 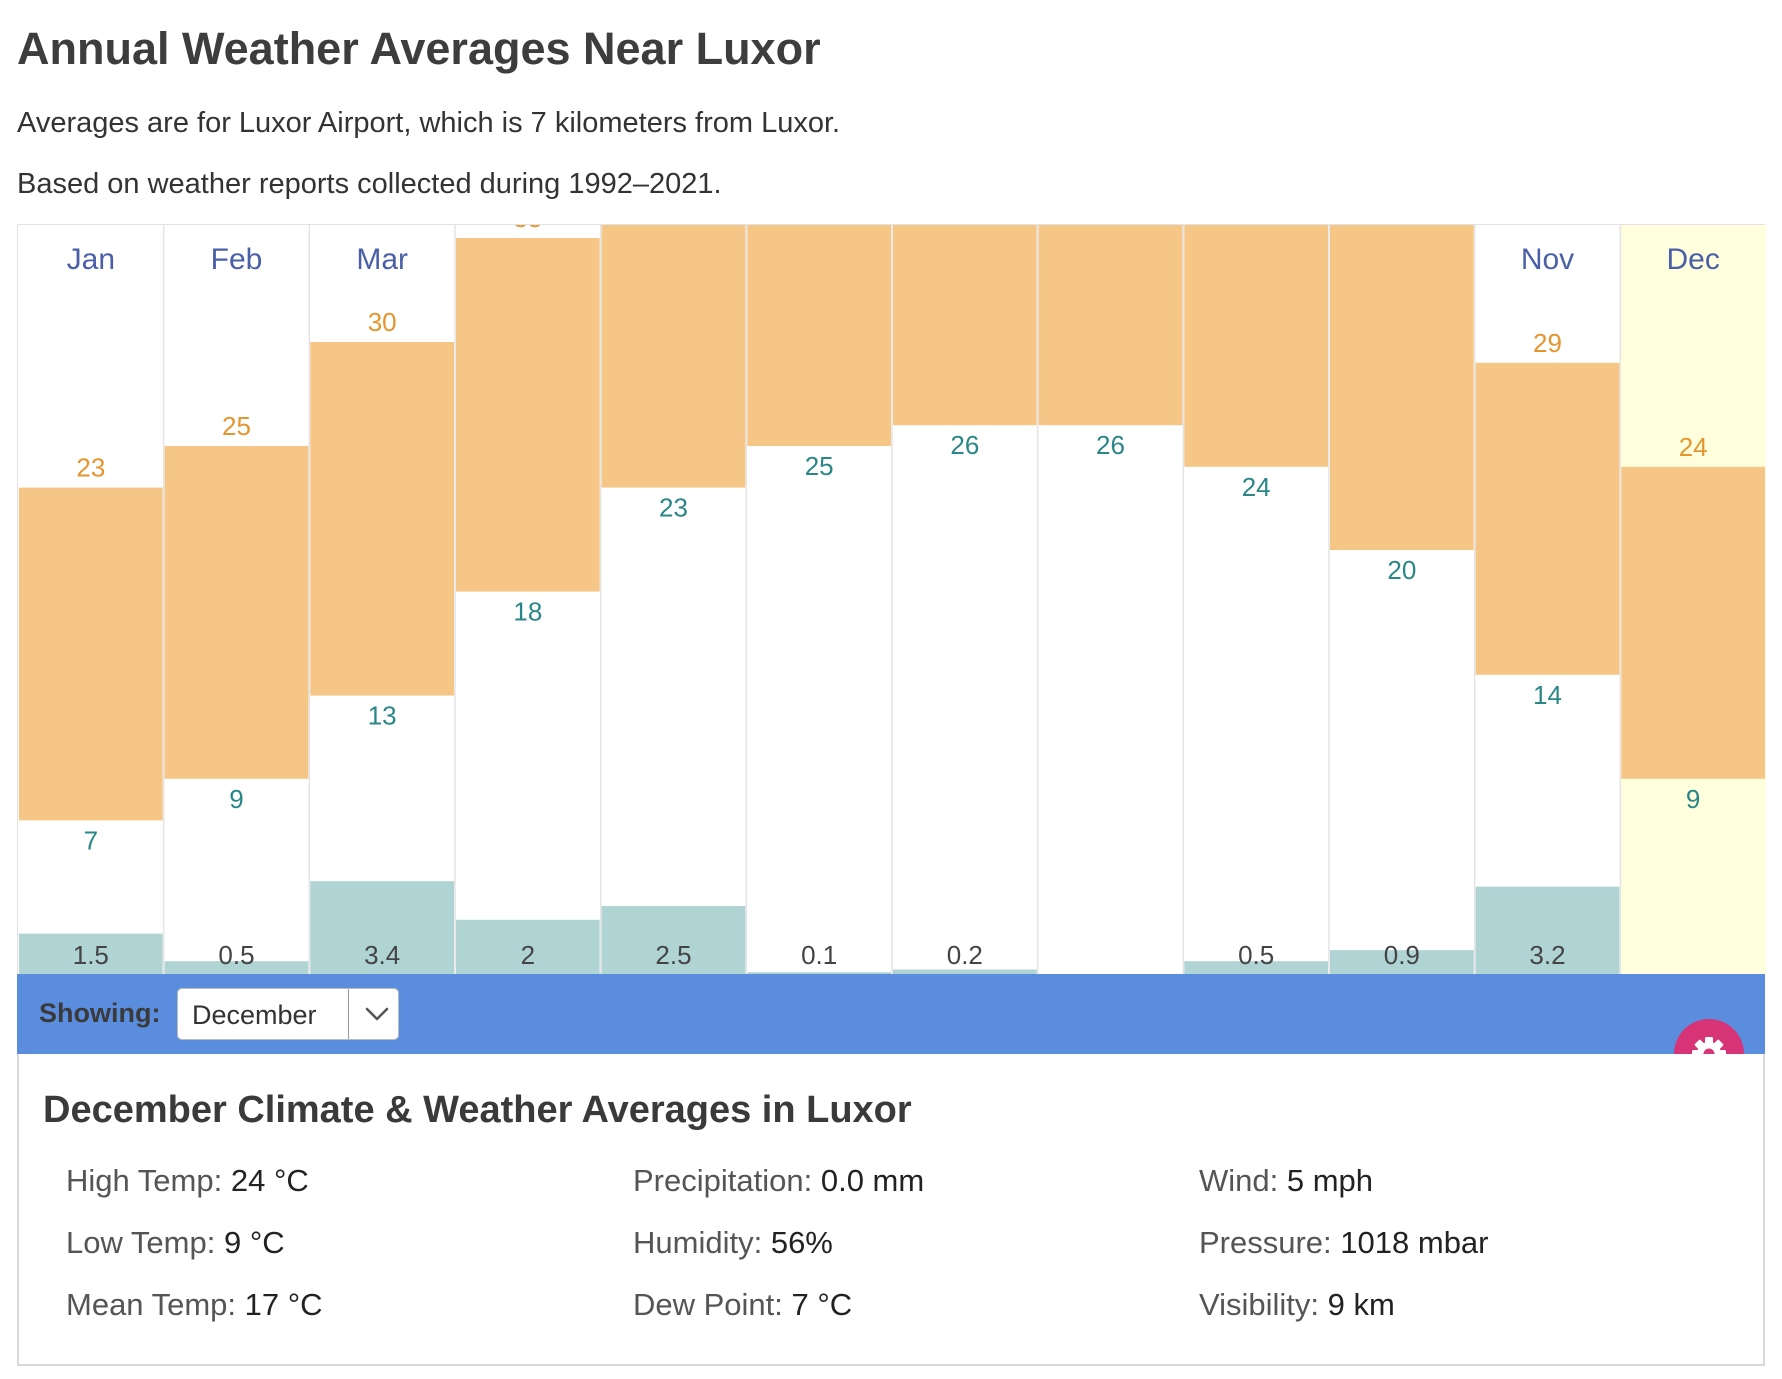 What do you see at coordinates (254, 1242) in the screenshot?
I see `stat-value: 9 °C` at bounding box center [254, 1242].